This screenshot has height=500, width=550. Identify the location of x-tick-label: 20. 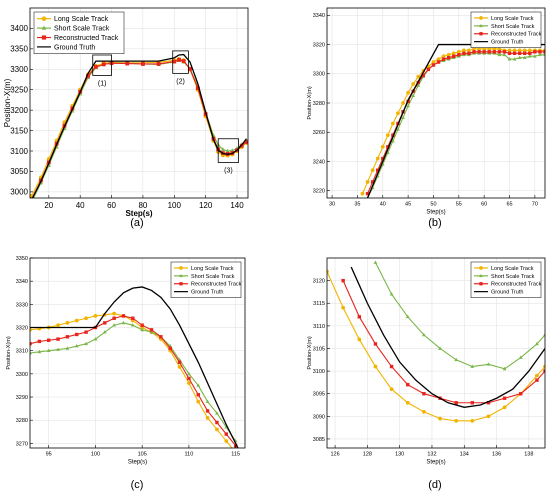
(48, 205).